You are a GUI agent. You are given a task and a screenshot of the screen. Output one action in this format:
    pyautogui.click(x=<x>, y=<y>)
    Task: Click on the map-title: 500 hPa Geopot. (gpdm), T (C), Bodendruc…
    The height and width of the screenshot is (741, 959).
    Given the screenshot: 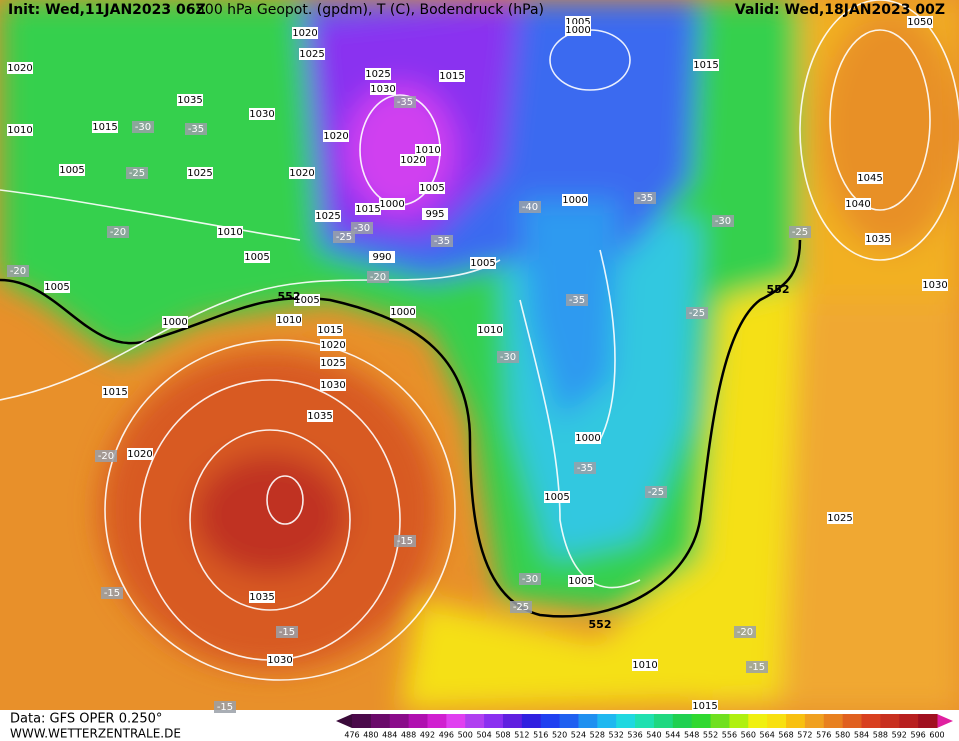 What is the action you would take?
    pyautogui.click(x=370, y=10)
    